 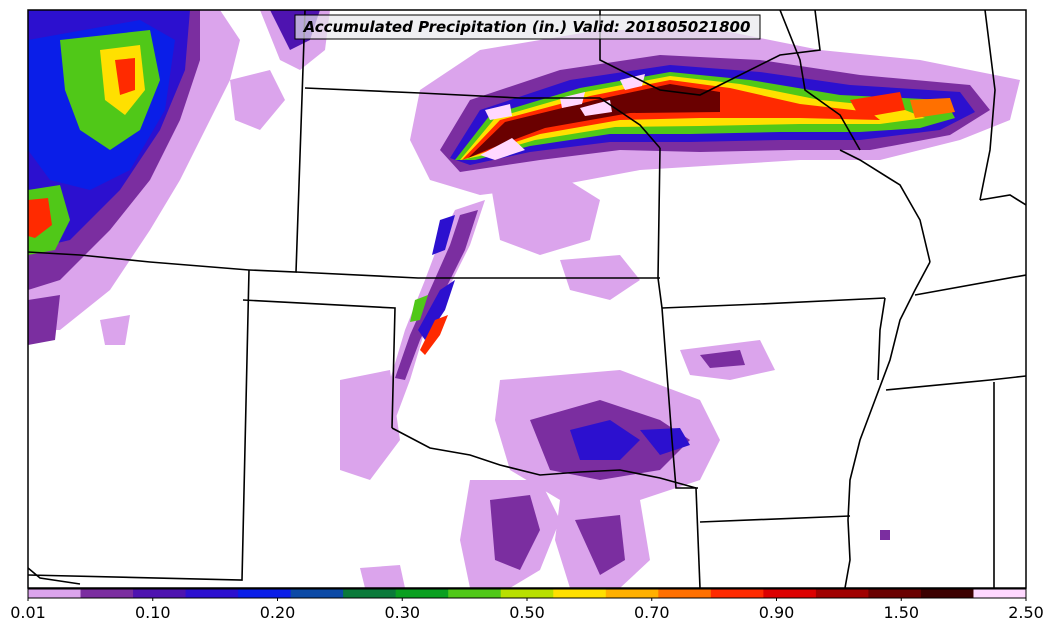 What do you see at coordinates (652, 612) in the screenshot?
I see `colorbar-tick-label: 0.70` at bounding box center [652, 612].